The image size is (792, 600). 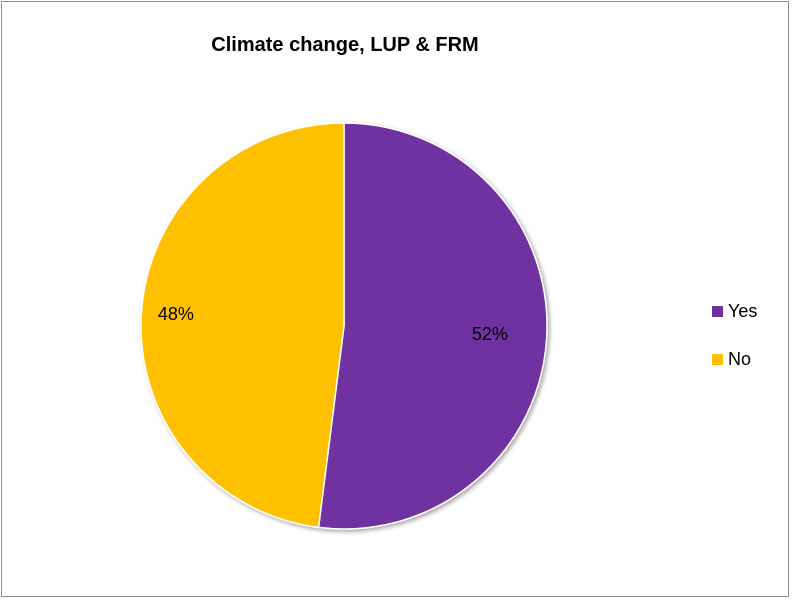 I want to click on legend-item-yes: Yes, so click(x=734, y=311).